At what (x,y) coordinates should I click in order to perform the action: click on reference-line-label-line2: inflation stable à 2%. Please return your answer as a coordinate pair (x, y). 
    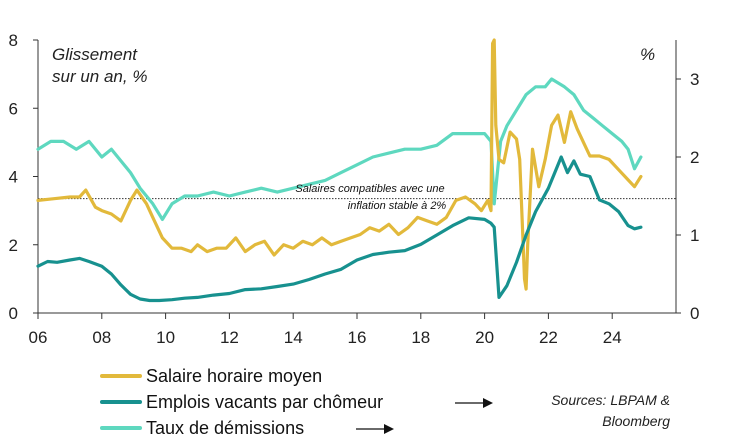
    Looking at the image, I should click on (397, 206).